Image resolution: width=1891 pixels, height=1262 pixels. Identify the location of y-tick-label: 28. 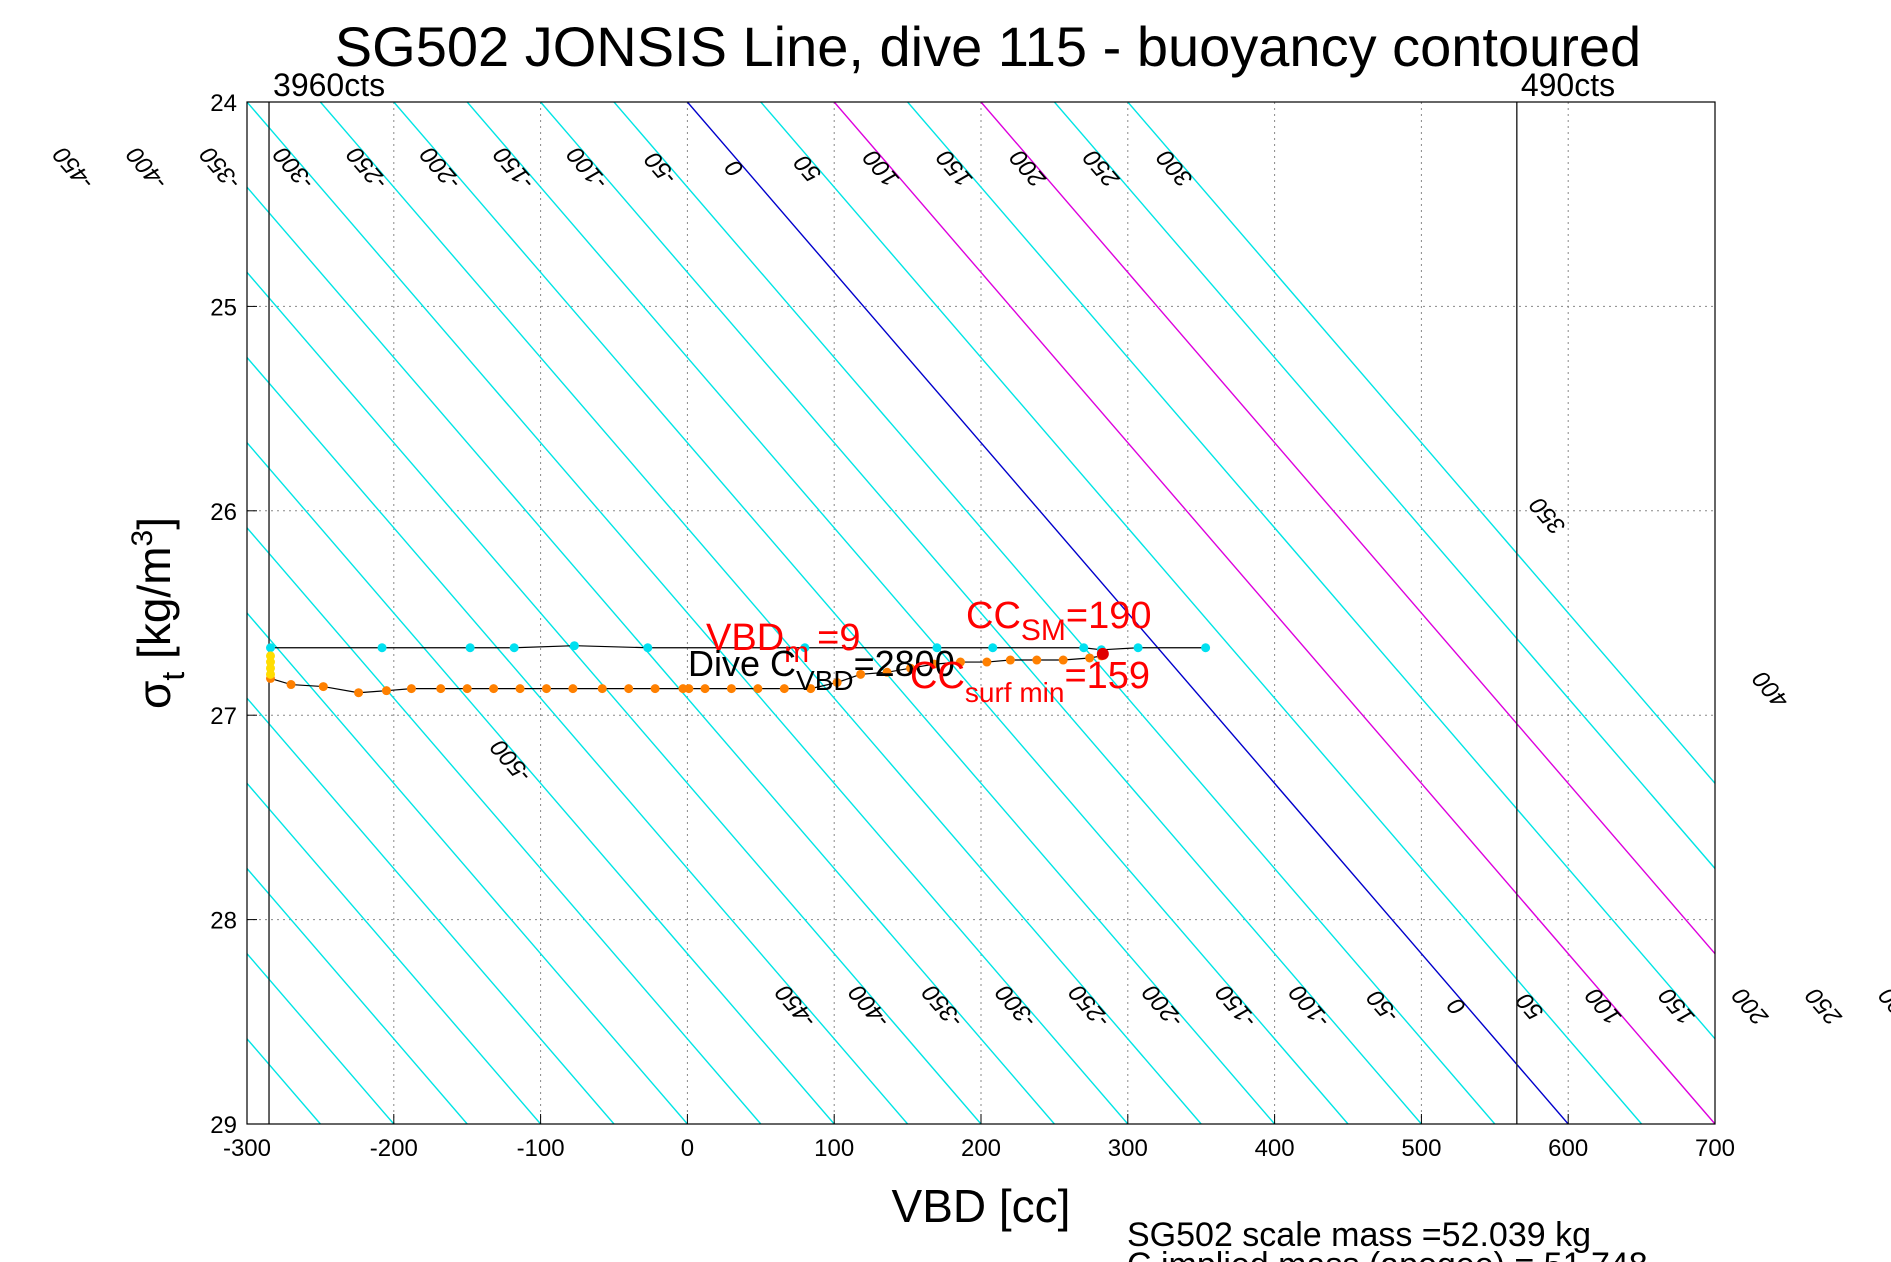
(223, 921).